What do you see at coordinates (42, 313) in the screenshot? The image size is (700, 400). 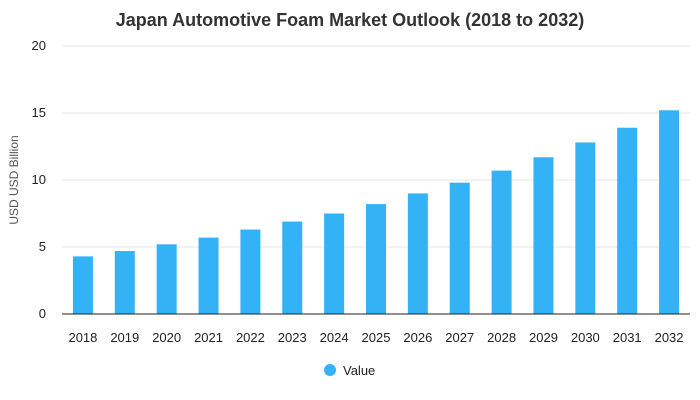 I see `y-tick-label: 0` at bounding box center [42, 313].